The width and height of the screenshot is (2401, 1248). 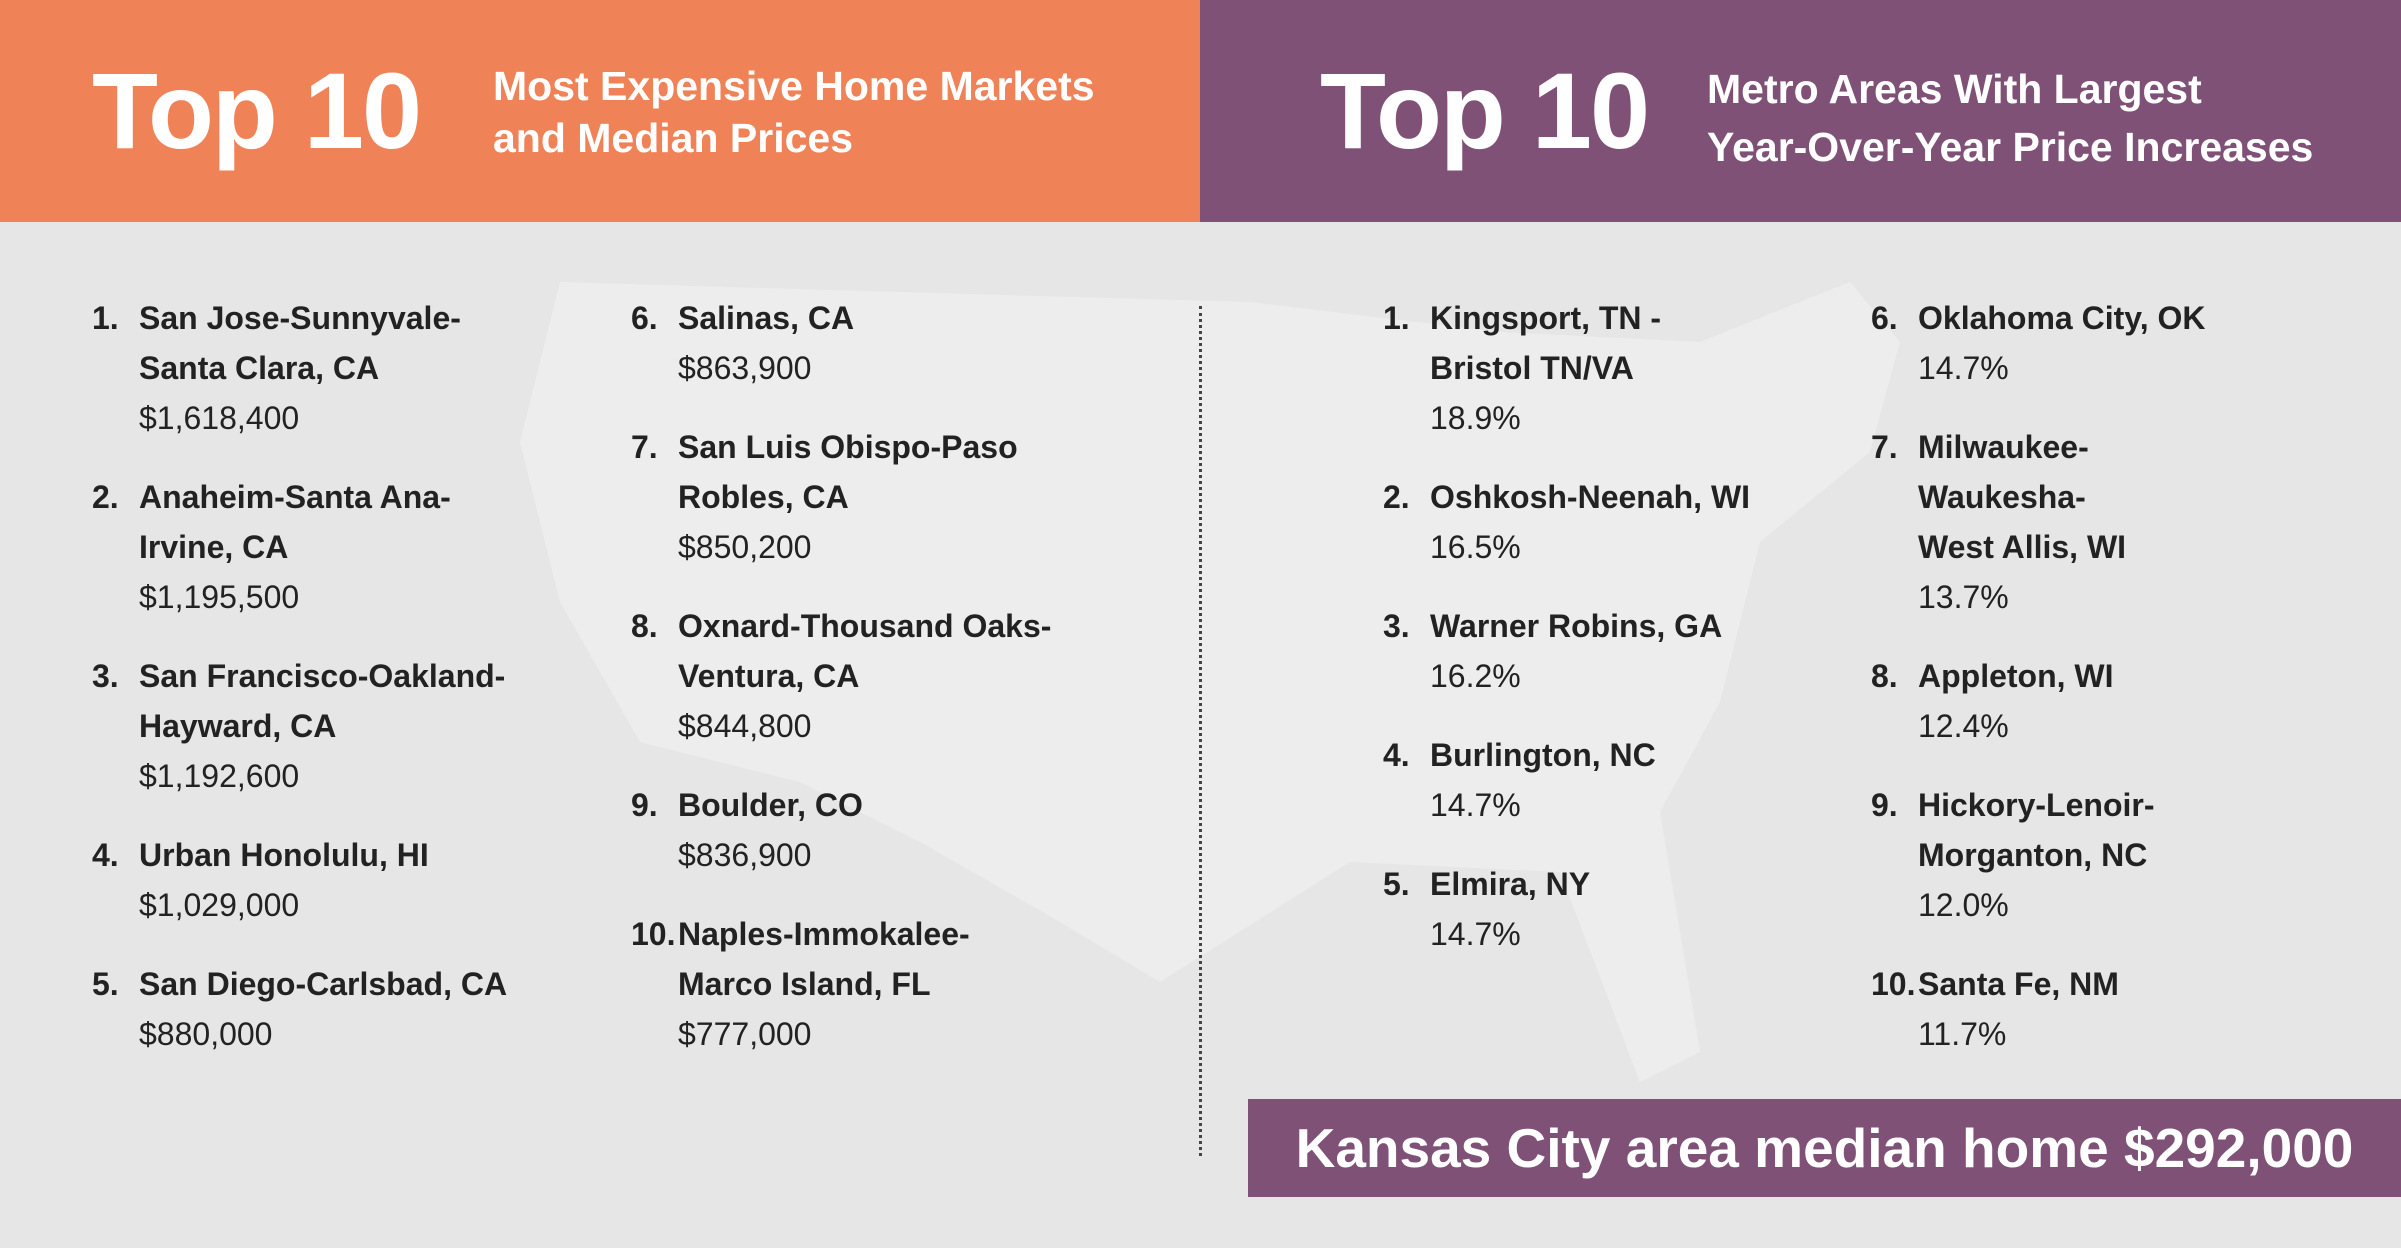 I want to click on item-body: Hickory-Lenoir- Morganton, NC 12.0%, so click(x=2036, y=855).